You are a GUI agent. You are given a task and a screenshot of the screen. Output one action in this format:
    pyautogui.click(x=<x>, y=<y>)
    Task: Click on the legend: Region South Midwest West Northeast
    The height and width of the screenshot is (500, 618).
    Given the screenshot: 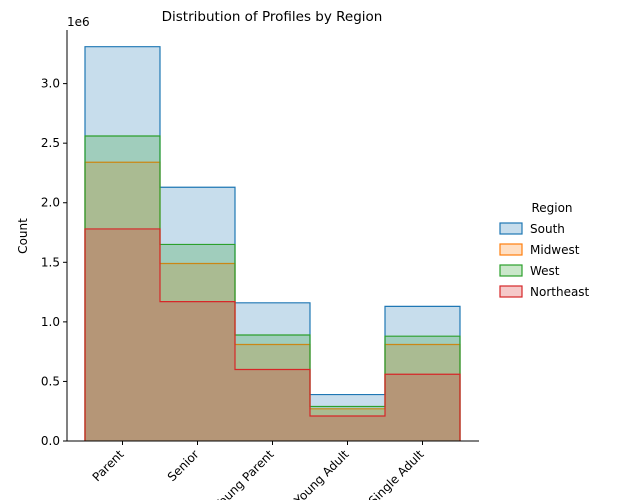 What is the action you would take?
    pyautogui.click(x=544, y=250)
    